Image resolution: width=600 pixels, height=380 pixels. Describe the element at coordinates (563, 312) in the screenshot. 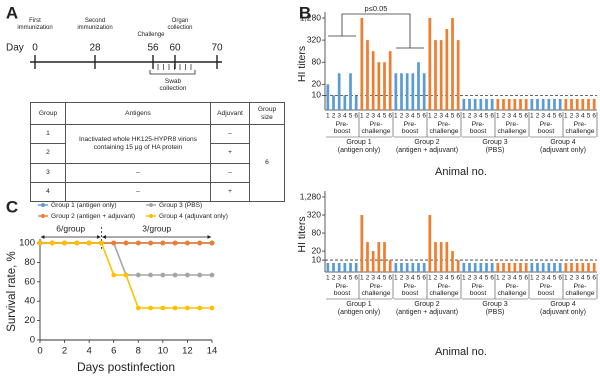

I see `group-sublabel: (adjuvant only)` at that location.